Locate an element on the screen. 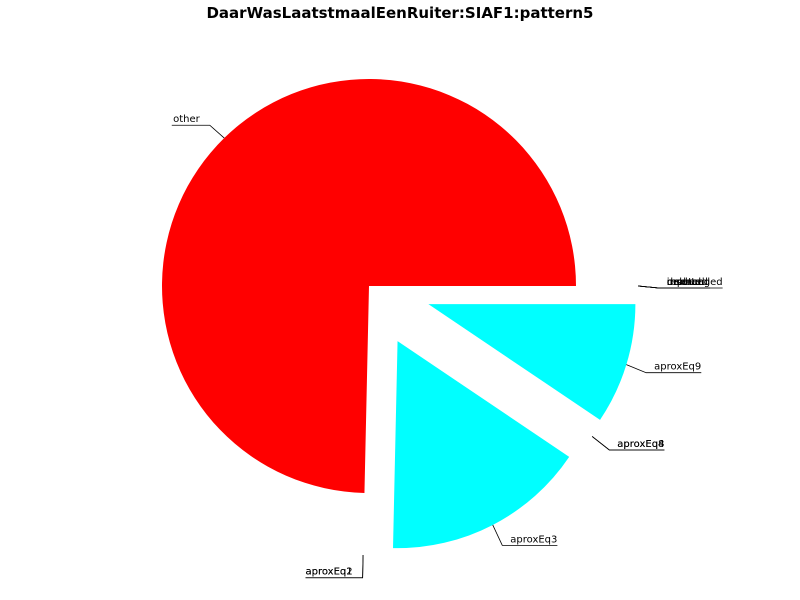 Image resolution: width=800 pixels, height=600 pixels. label-aprox-eq-2: aproxEq2 is located at coordinates (329, 572).